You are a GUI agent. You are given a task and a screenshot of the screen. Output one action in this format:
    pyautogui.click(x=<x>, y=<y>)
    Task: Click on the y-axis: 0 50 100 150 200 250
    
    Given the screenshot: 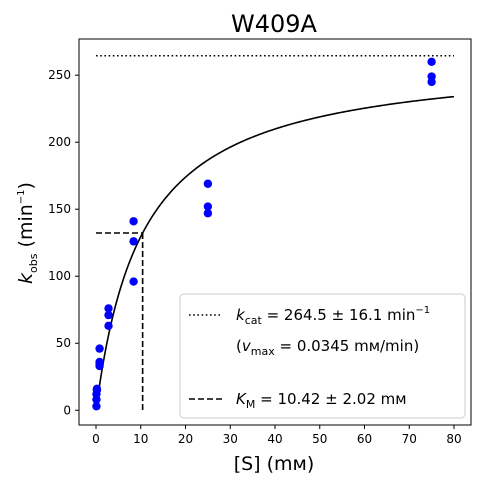 What is the action you would take?
    pyautogui.click(x=63, y=242)
    